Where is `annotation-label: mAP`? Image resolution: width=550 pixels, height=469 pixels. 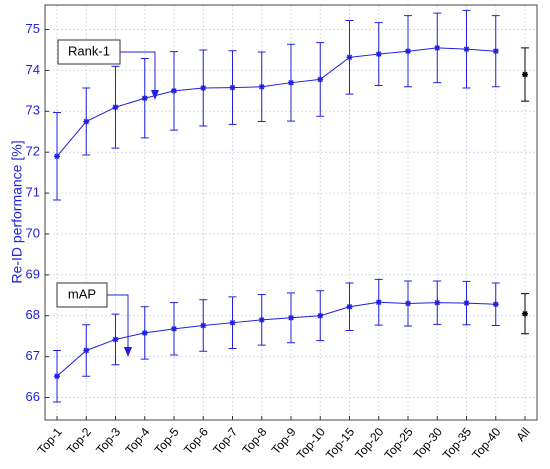 annotation-label: mAP is located at coordinates (82, 293).